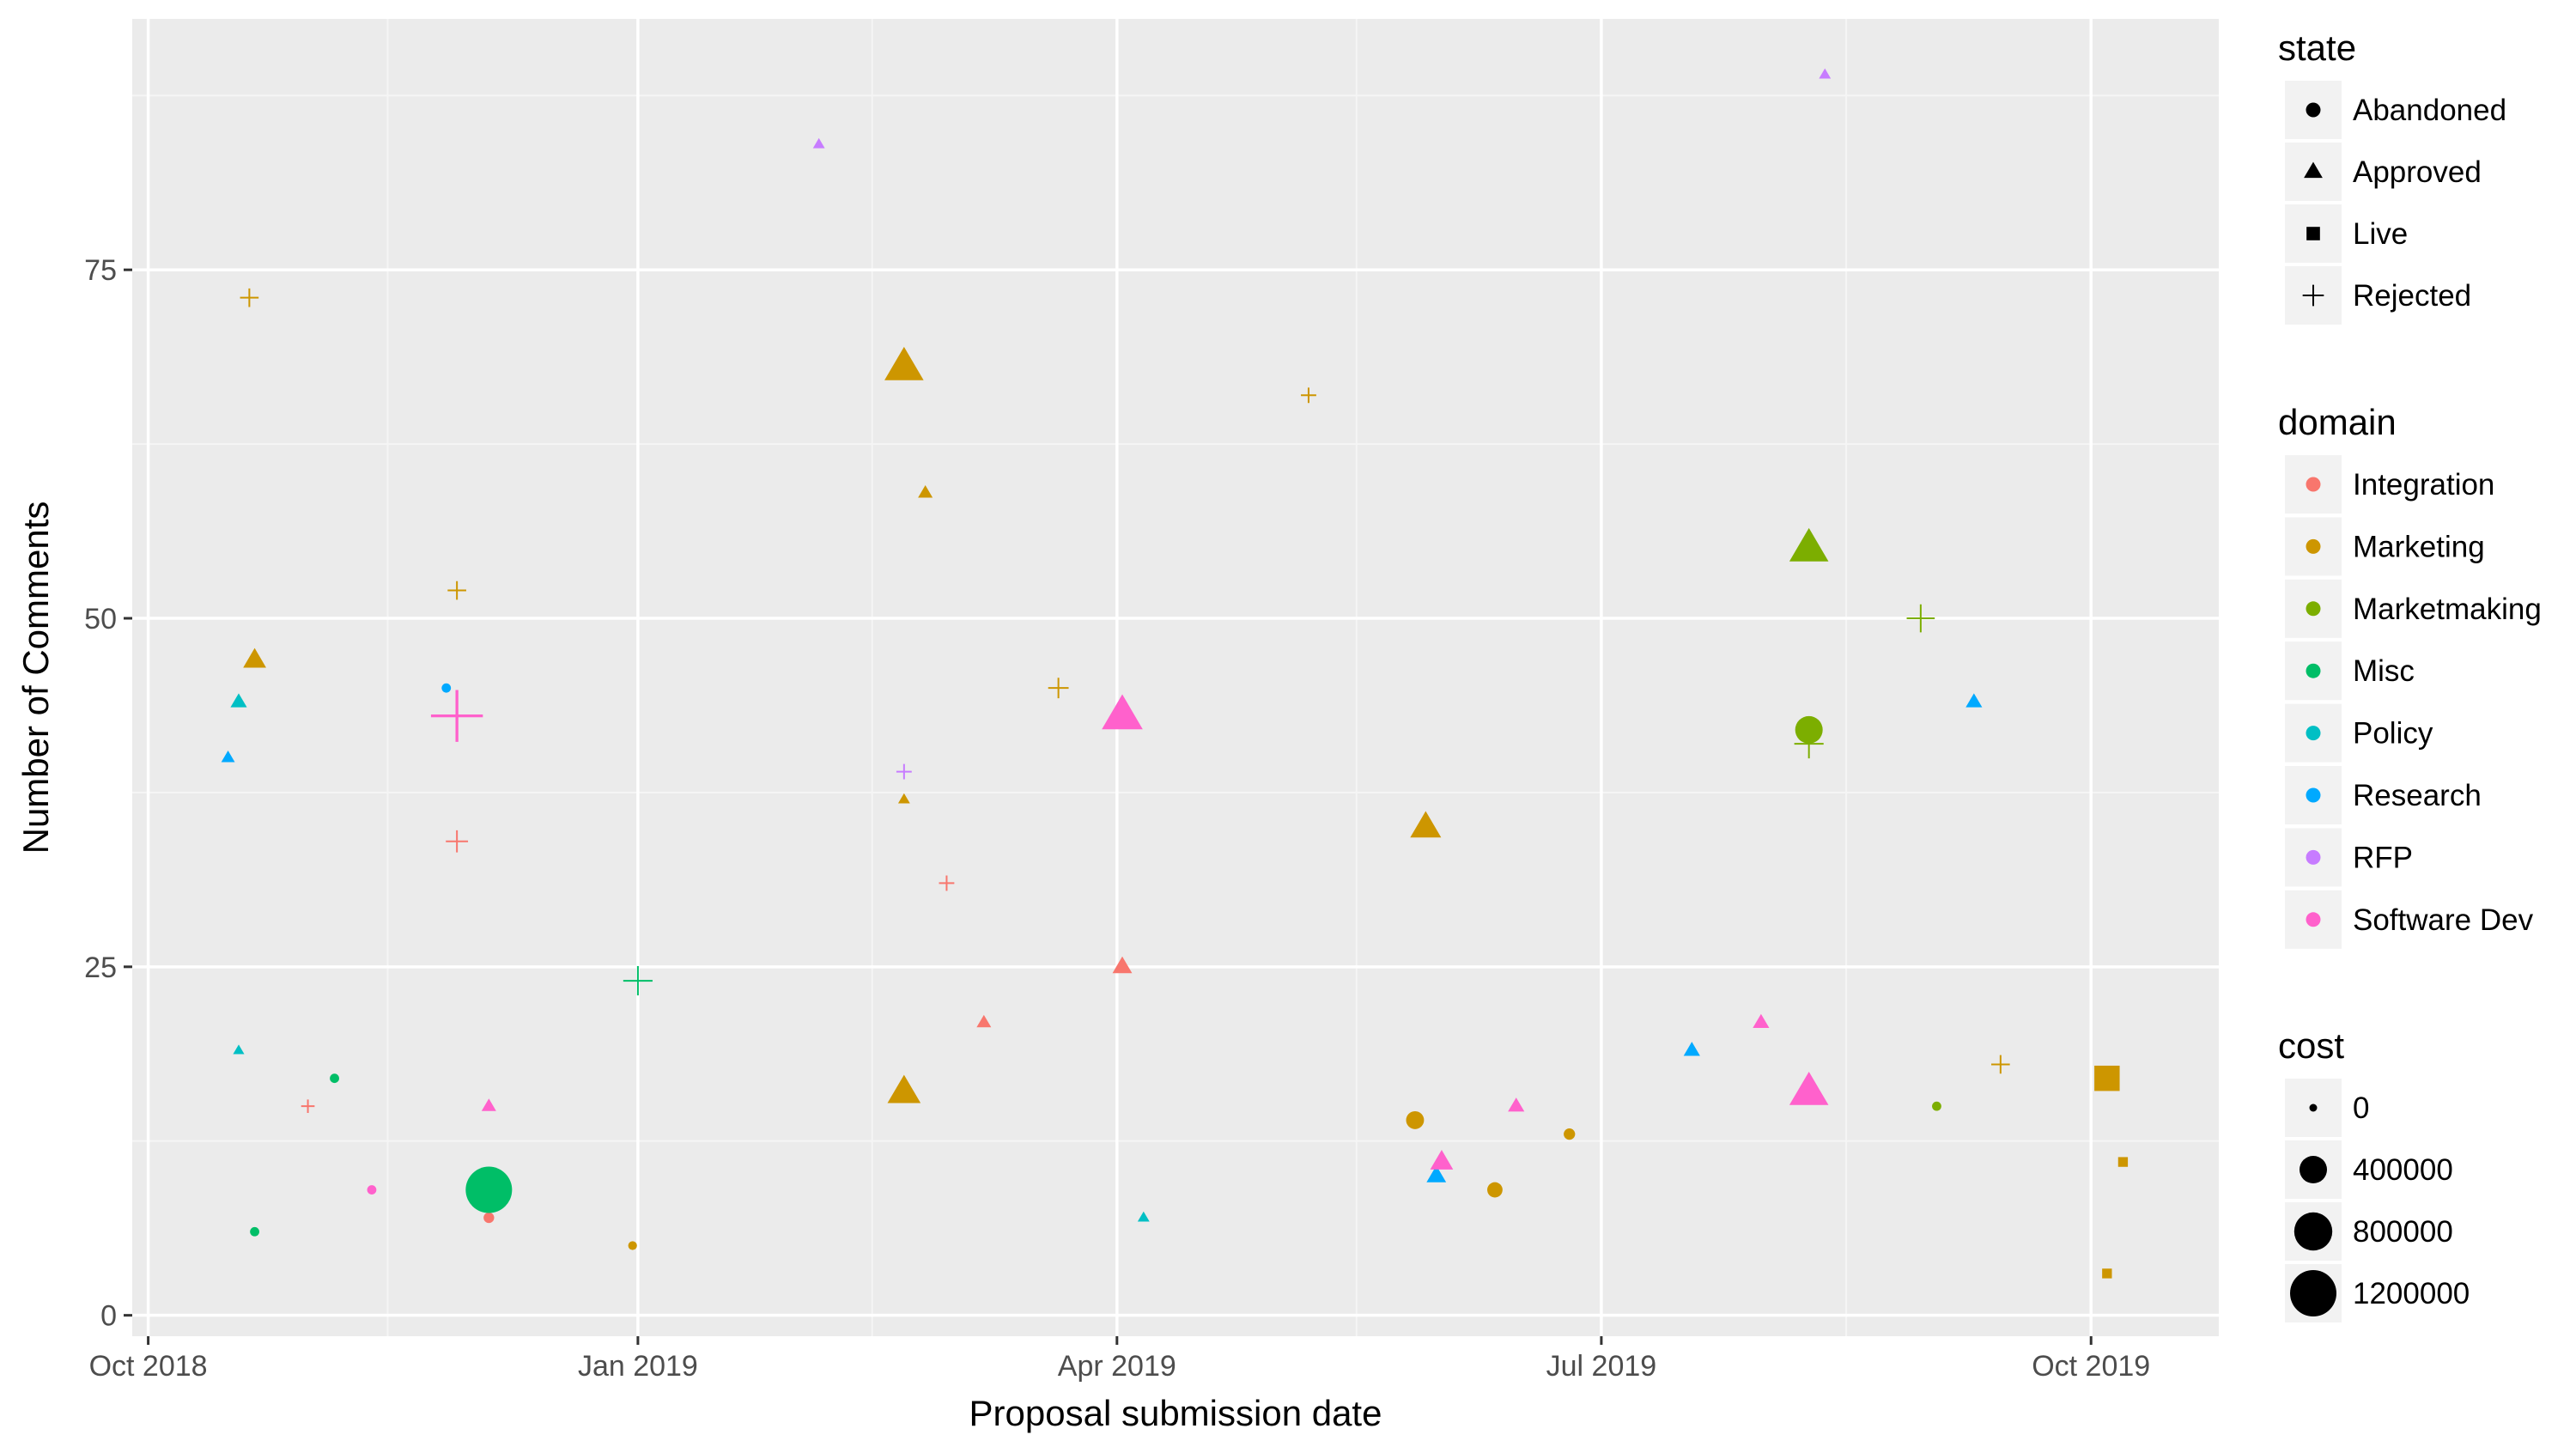  I want to click on legend-label: Research, so click(2418, 795).